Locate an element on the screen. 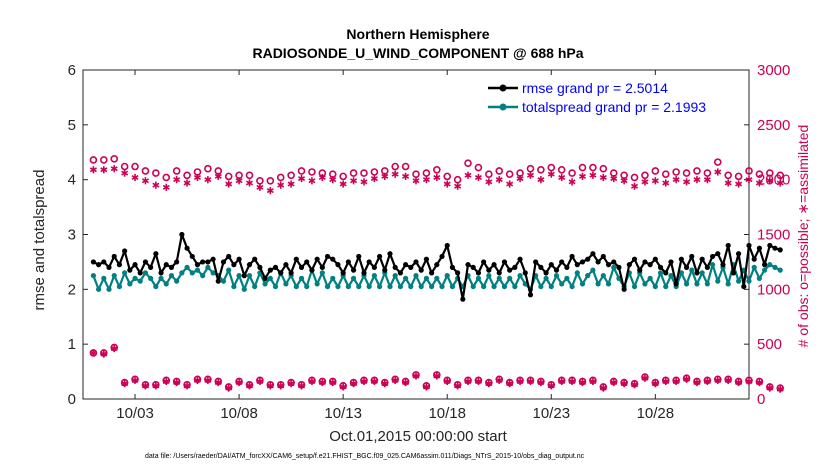 This screenshot has width=830, height=470. legend-marker-spread is located at coordinates (503, 107).